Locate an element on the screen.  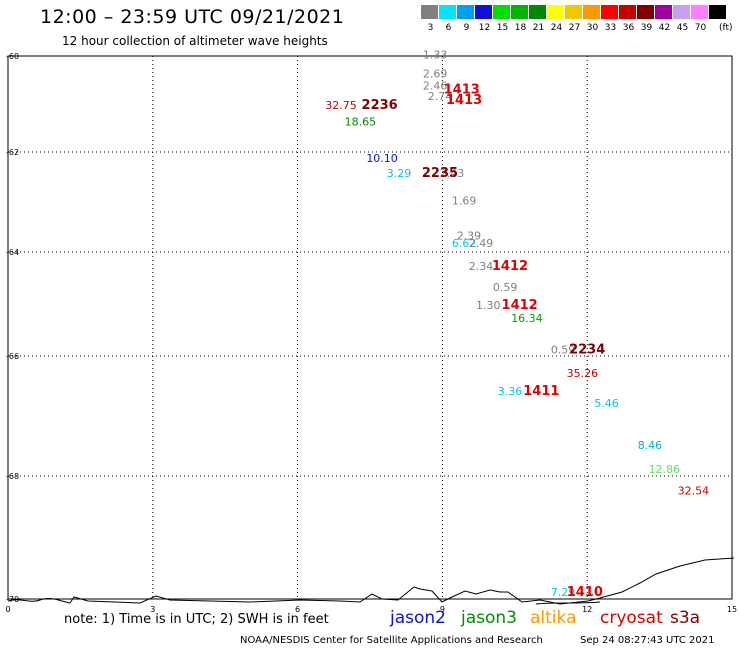
wave-height-value: 2.39 is located at coordinates (469, 236).